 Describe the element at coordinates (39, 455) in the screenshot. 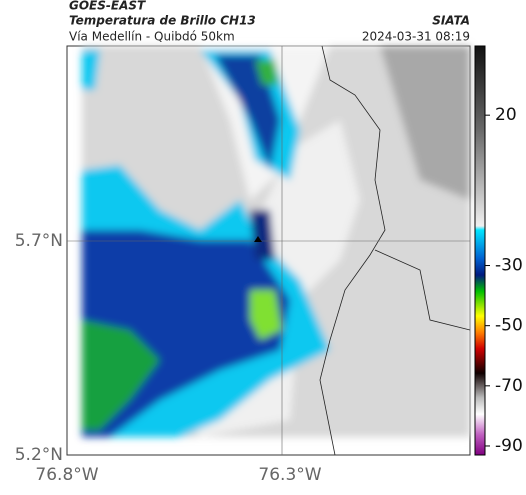

I see `lat-label: 5.2°N` at that location.